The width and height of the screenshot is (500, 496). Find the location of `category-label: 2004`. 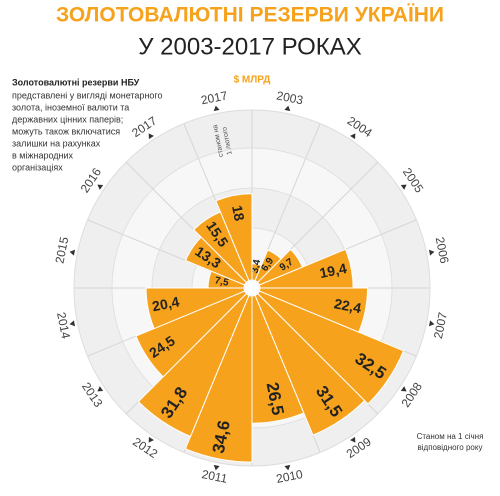

category-label: 2004 is located at coordinates (360, 127).